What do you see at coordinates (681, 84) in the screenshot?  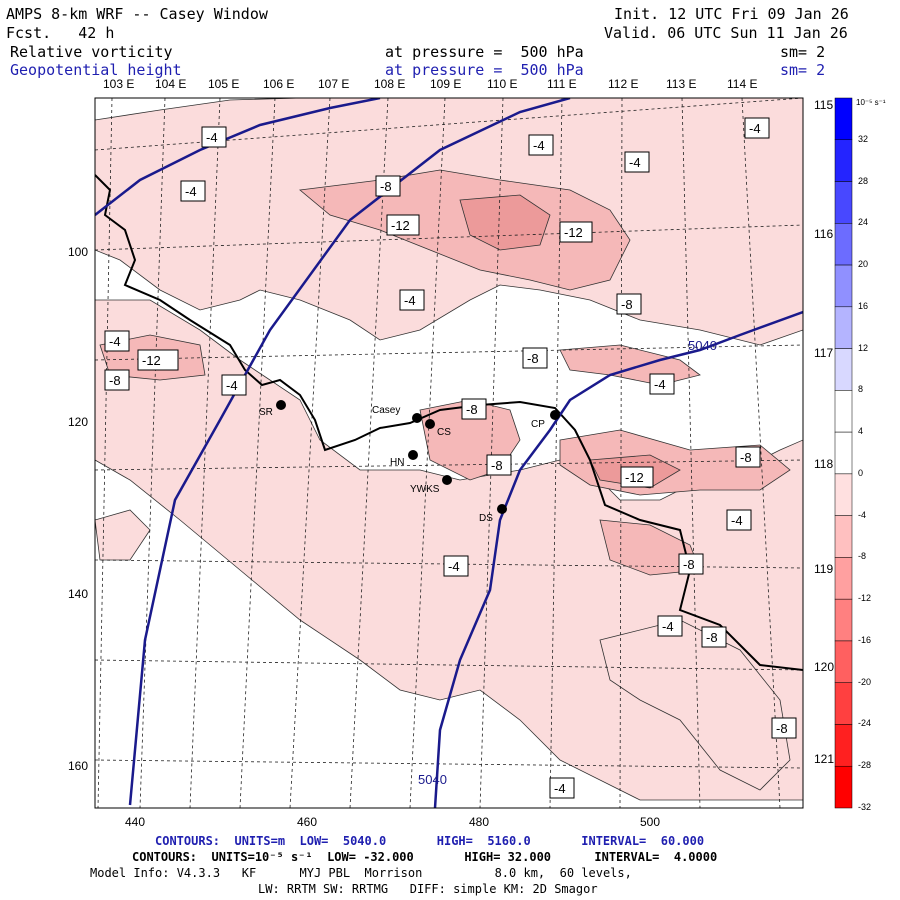 I see `lon-label: 113 E` at bounding box center [681, 84].